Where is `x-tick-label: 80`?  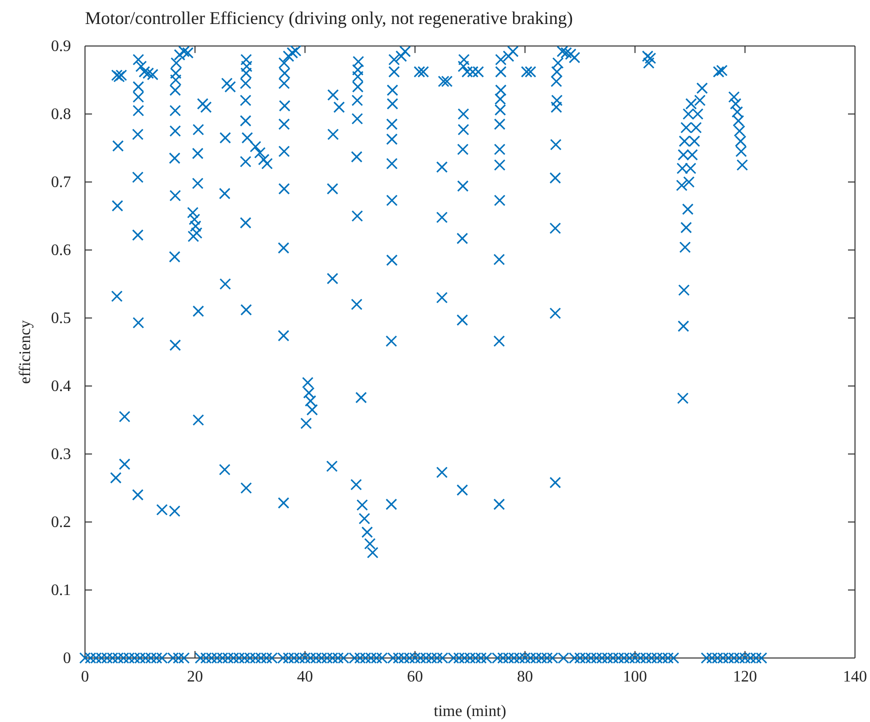 x-tick-label: 80 is located at coordinates (525, 677).